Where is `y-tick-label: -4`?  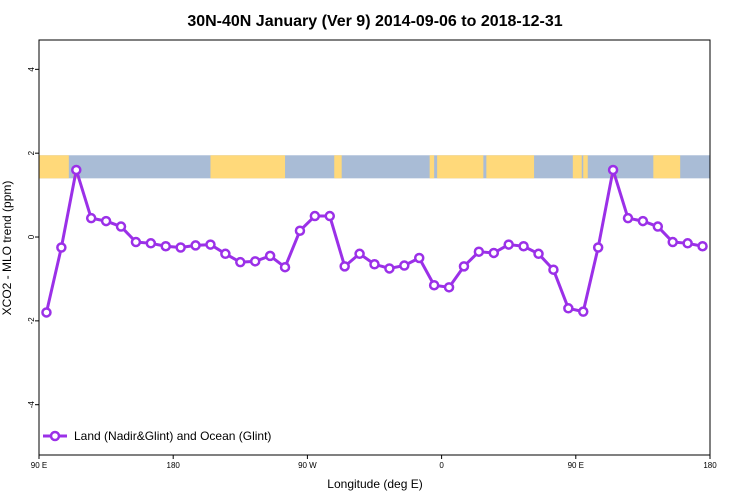 y-tick-label: -4 is located at coordinates (31, 405).